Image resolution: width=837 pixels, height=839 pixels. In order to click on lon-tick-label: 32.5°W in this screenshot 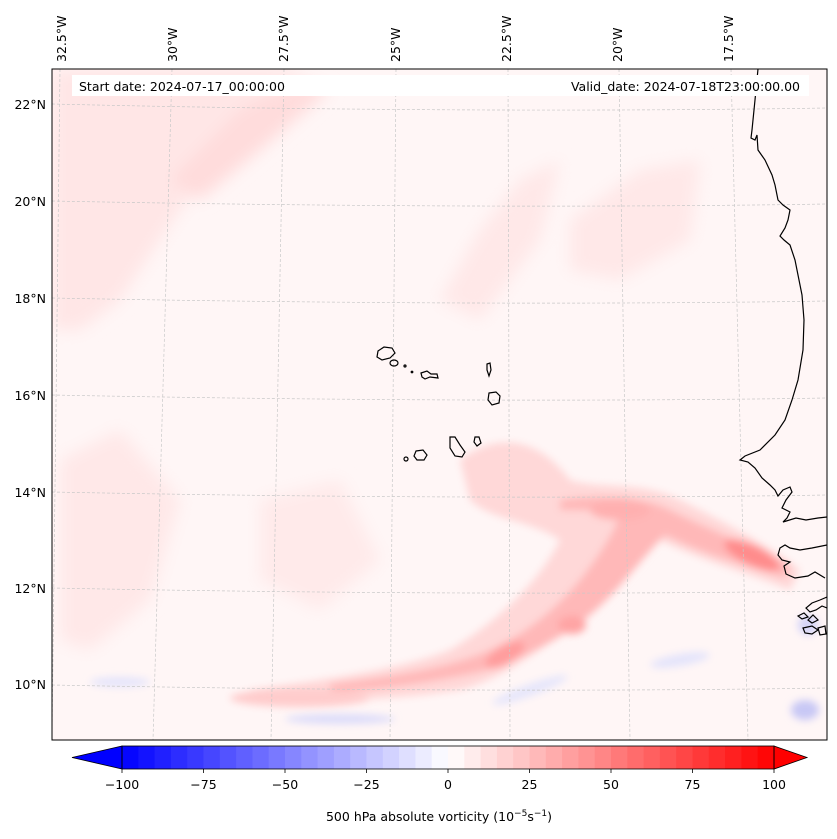, I will do `click(61, 39)`.